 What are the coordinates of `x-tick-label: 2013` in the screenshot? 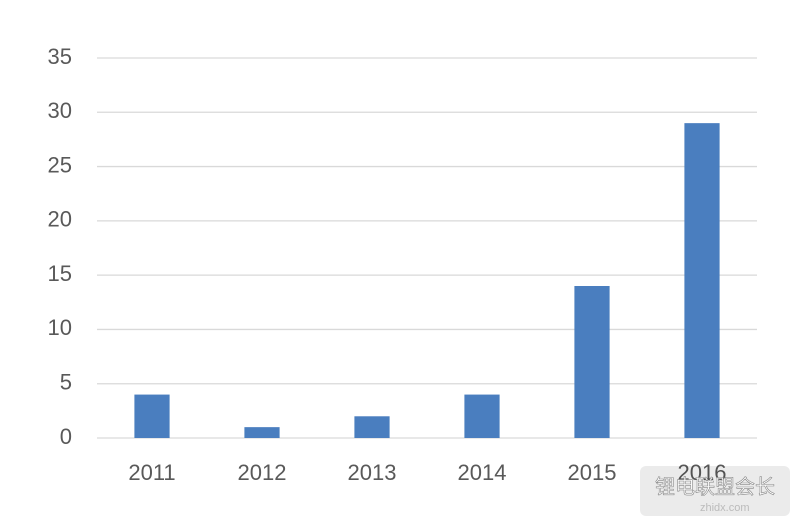 It's located at (372, 472).